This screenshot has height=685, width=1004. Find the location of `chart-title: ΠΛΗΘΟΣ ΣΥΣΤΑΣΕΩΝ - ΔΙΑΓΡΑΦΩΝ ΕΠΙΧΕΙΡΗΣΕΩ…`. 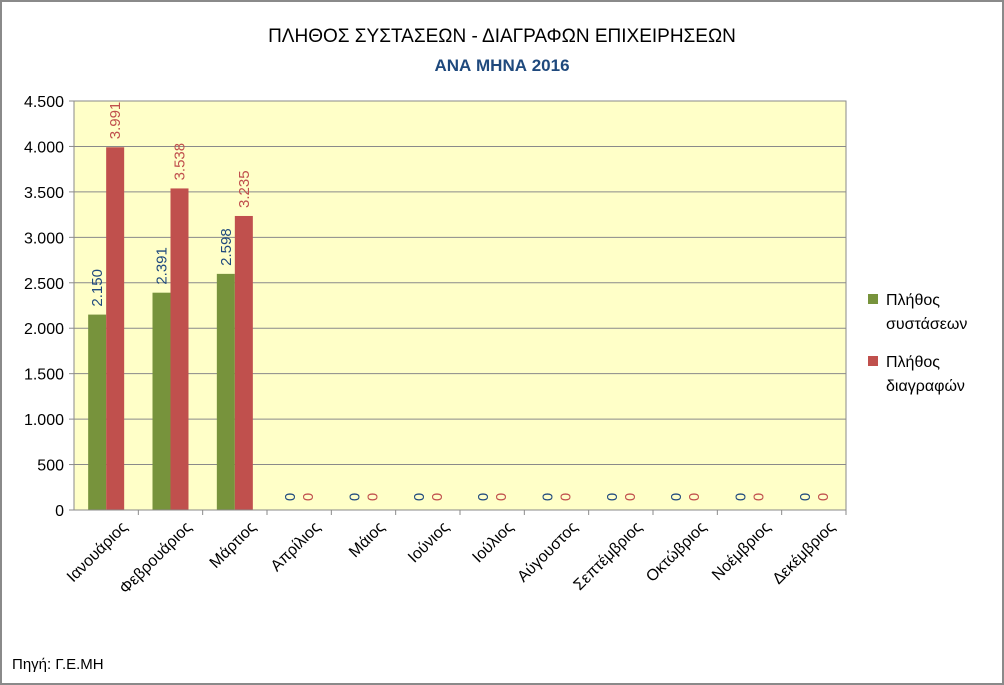

chart-title: ΠΛΗΘΟΣ ΣΥΣΤΑΣΕΩΝ - ΔΙΑΓΡΑΦΩΝ ΕΠΙΧΕΙΡΗΣΕΩ… is located at coordinates (502, 36).